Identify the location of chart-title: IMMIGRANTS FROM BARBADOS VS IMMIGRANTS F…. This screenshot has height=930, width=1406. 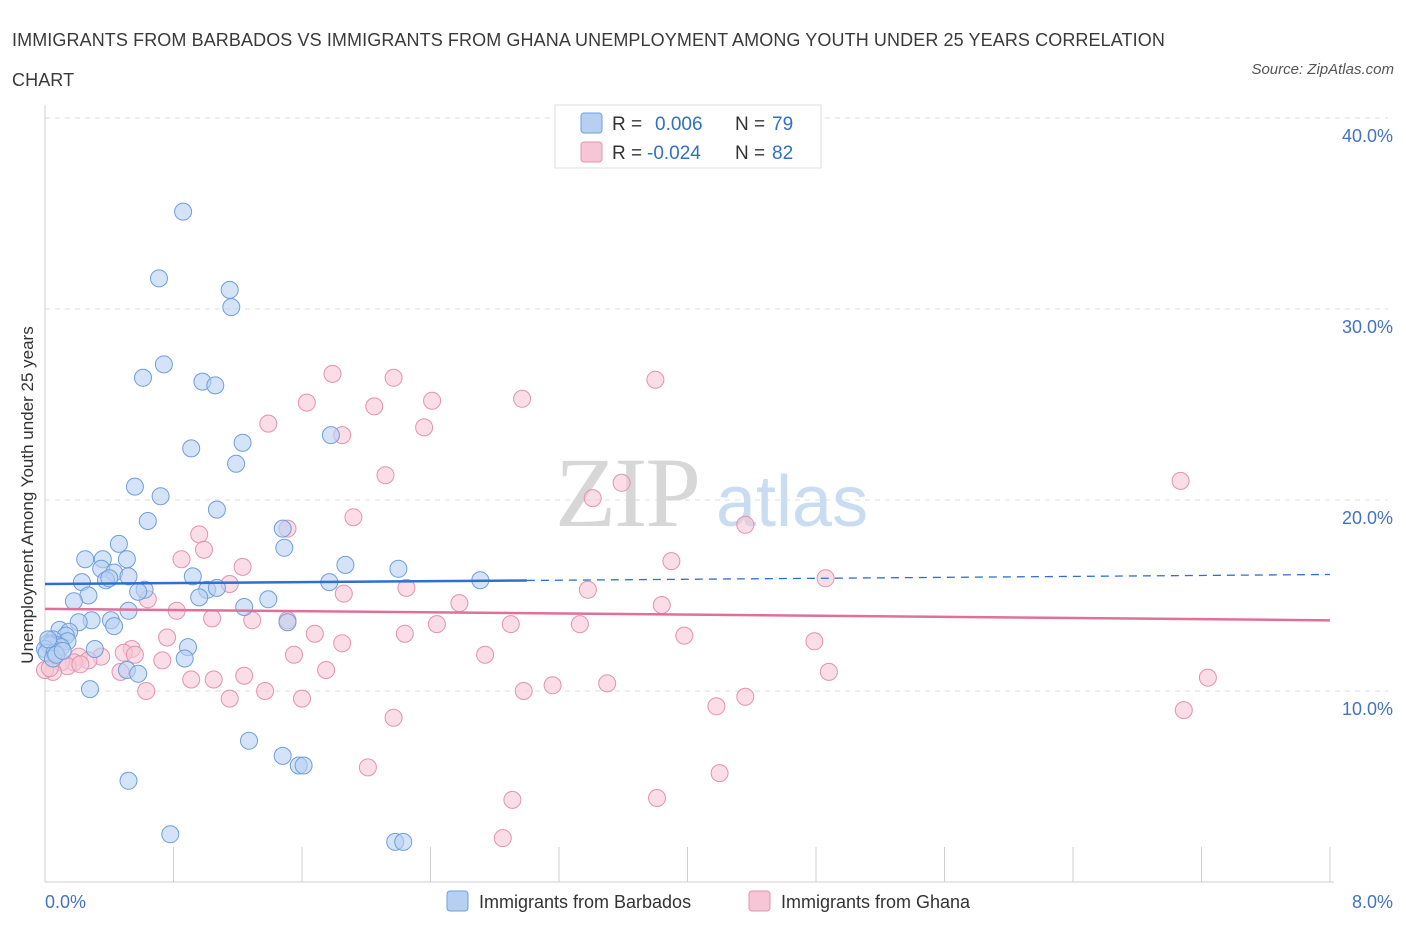
(588, 60).